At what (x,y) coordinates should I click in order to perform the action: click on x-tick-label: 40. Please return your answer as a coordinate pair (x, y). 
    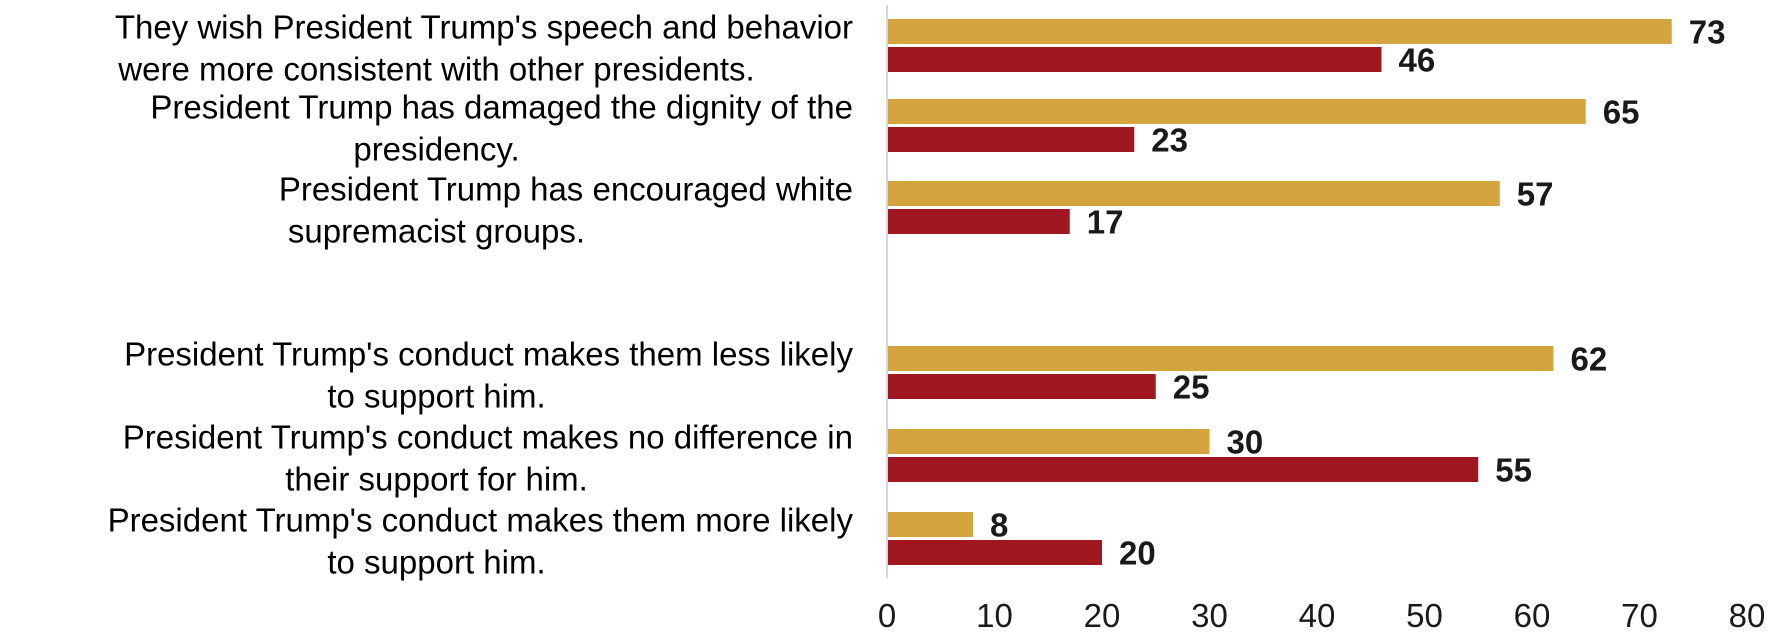
    Looking at the image, I should click on (1317, 615).